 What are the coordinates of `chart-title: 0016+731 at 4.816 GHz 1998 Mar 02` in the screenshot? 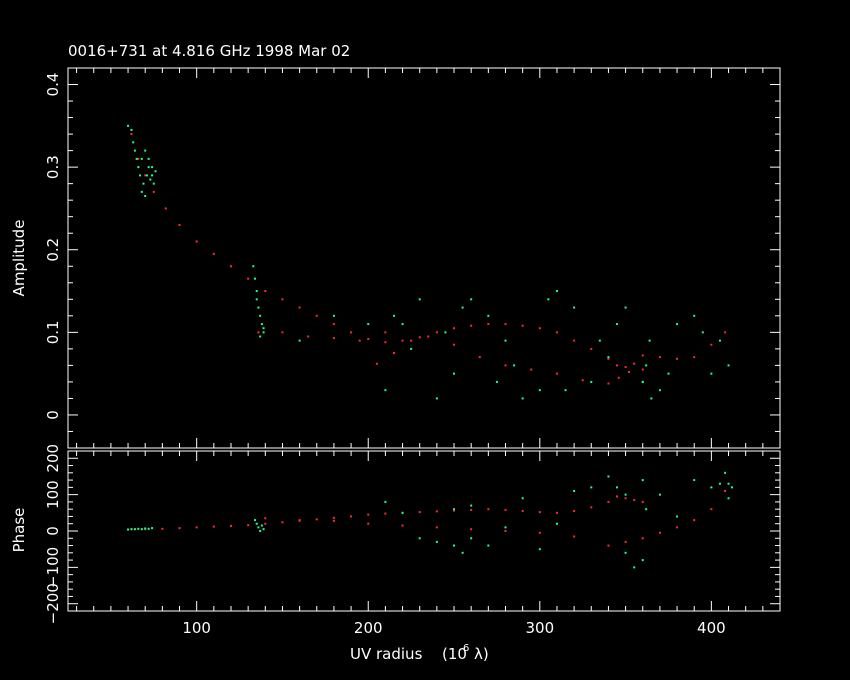 It's located at (209, 51).